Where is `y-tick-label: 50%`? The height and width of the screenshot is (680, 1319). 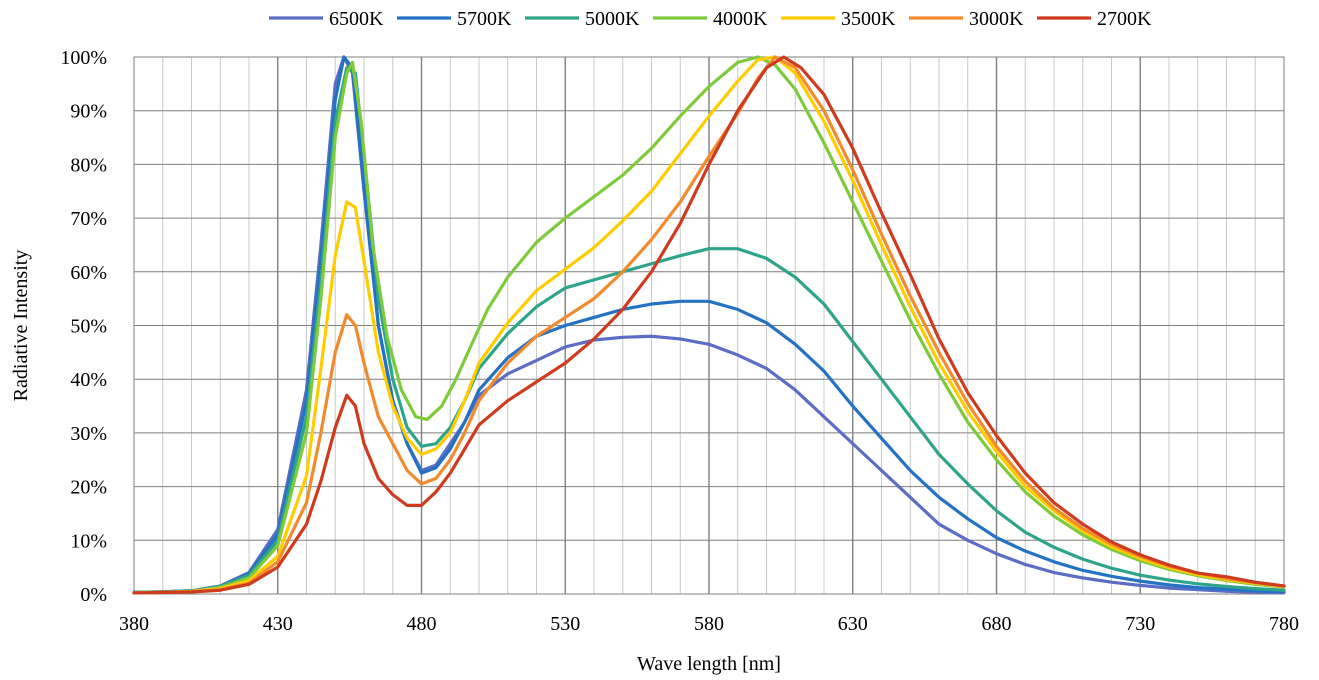
y-tick-label: 50% is located at coordinates (88, 327).